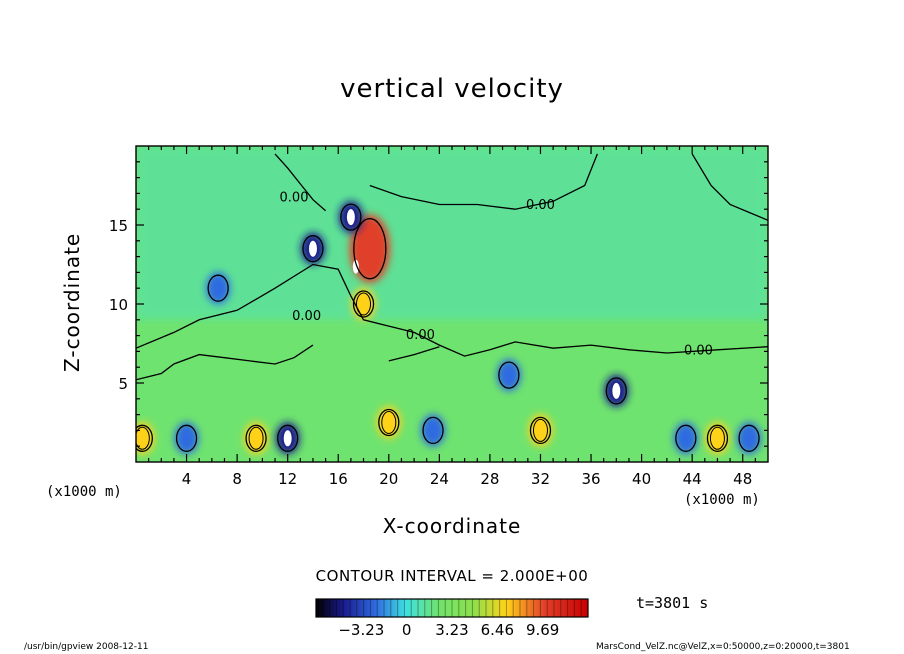 This screenshot has height=654, width=904. I want to click on time-label: t=3801 s, so click(672, 603).